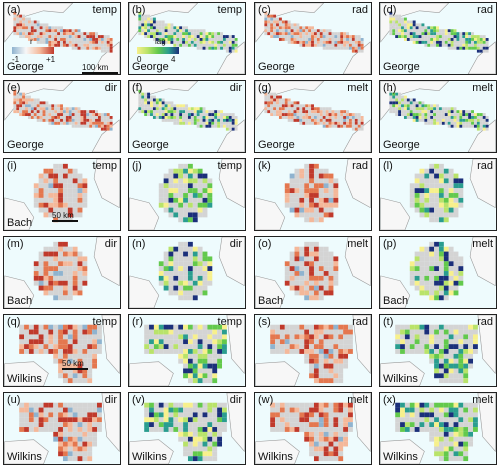 This screenshot has height=468, width=500. I want to click on panel-label: (x), so click(389, 400).